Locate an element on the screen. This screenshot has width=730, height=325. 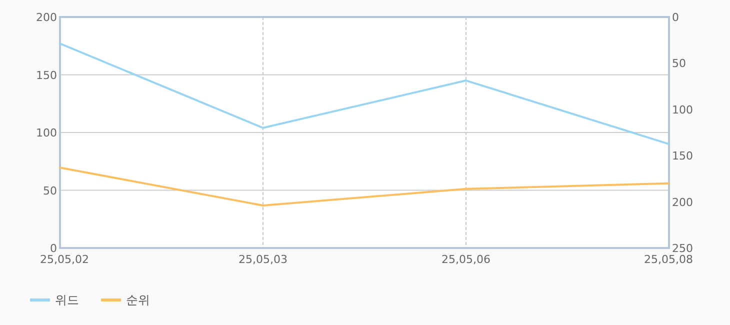
x-tick-label: 25,05,03 is located at coordinates (263, 259).